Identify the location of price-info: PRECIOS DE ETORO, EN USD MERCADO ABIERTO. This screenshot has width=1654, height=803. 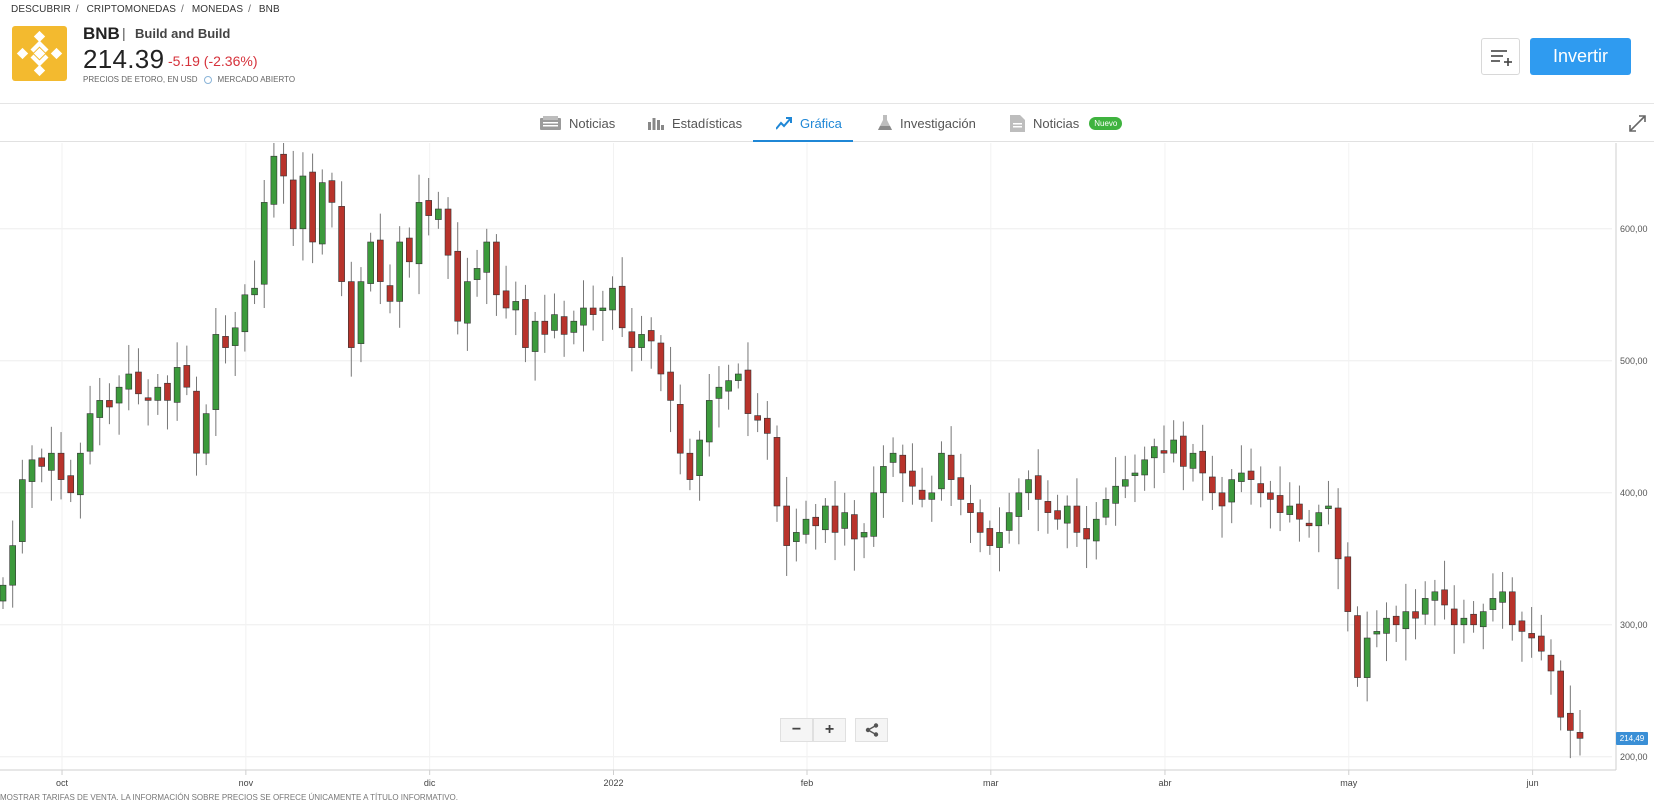
(189, 79).